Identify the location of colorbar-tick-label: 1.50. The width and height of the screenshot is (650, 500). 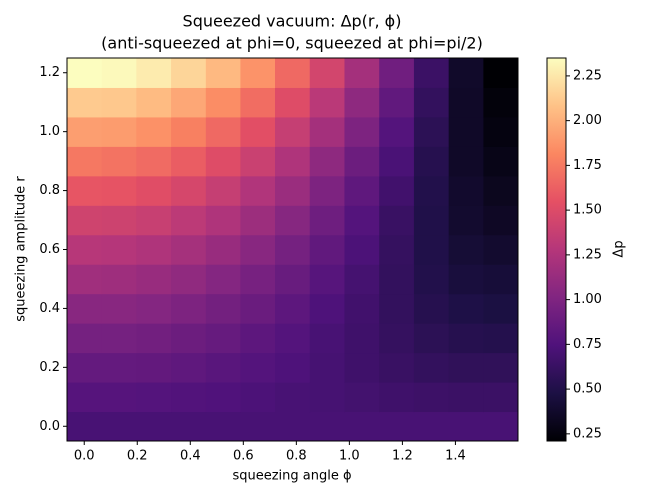
(587, 210).